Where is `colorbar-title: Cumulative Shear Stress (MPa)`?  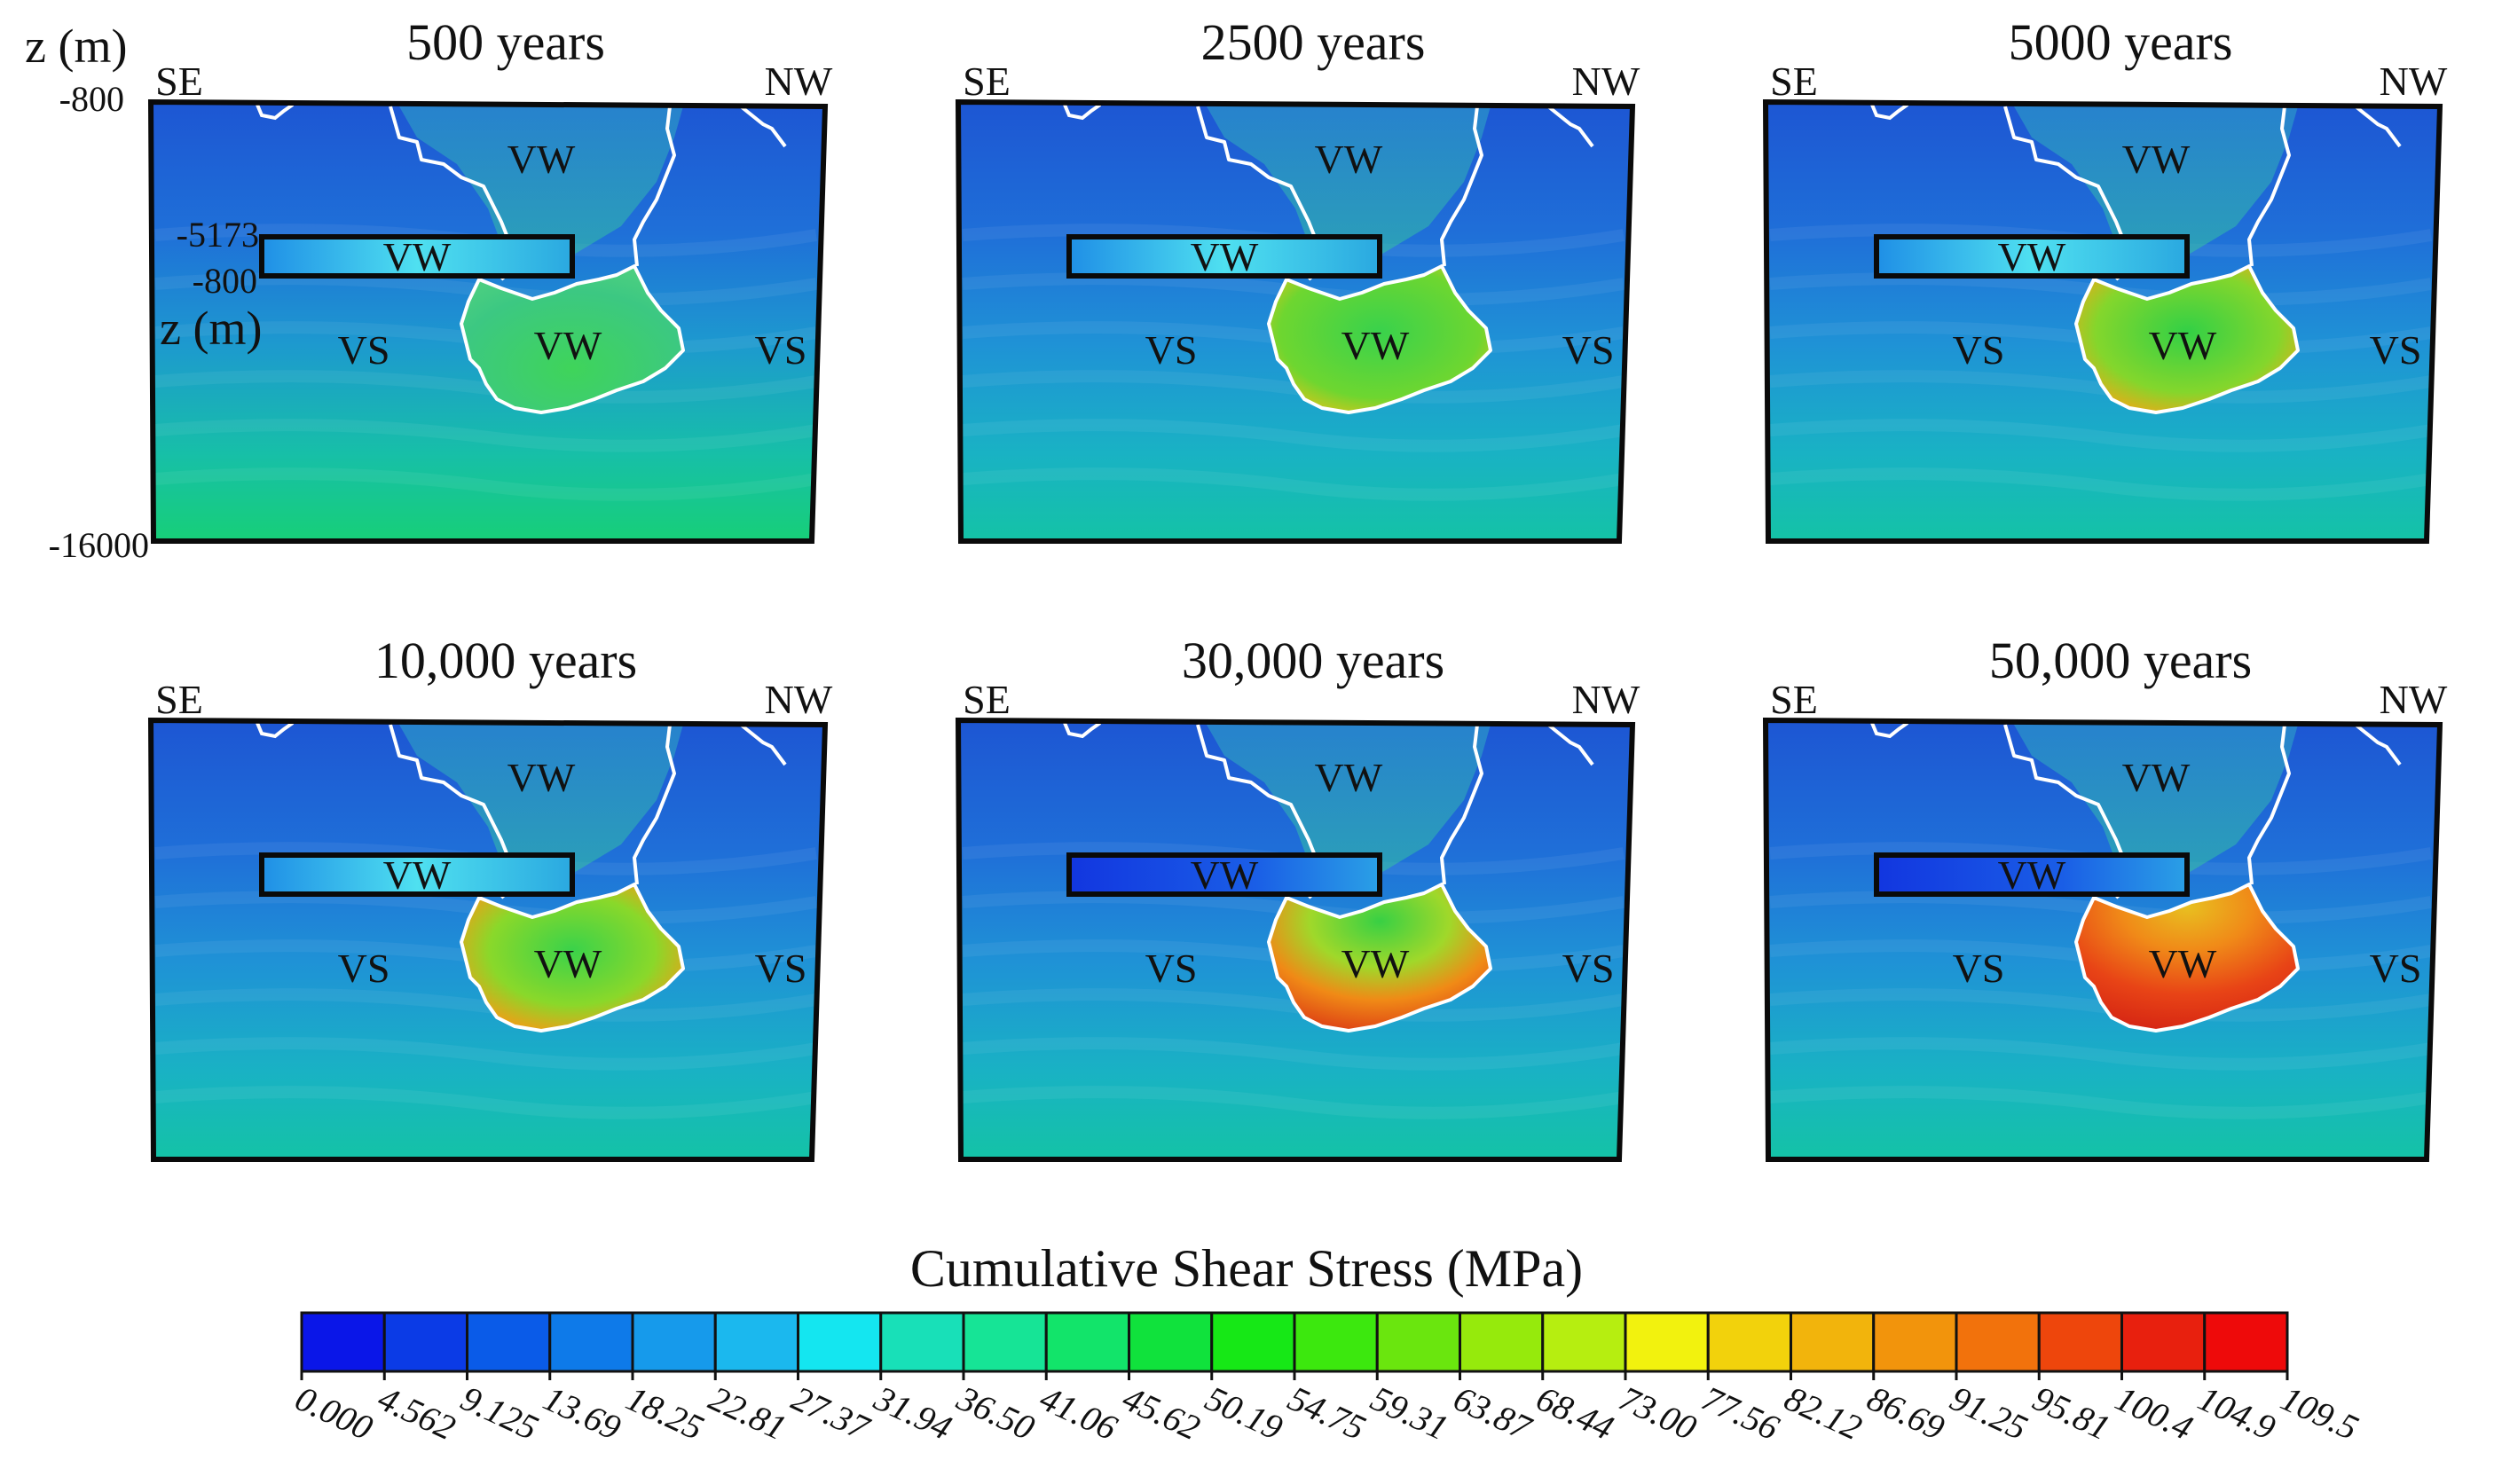 colorbar-title: Cumulative Shear Stress (MPa) is located at coordinates (1246, 1268).